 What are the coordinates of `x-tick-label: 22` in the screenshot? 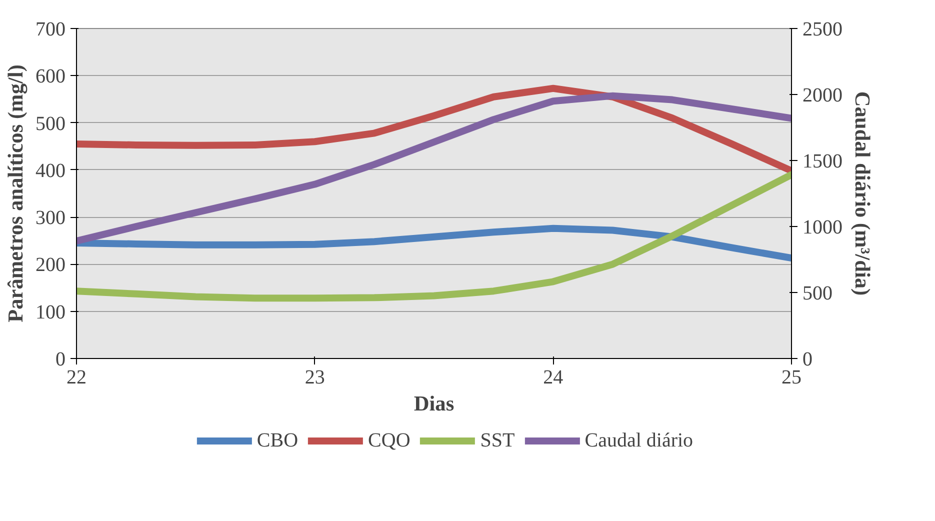 It's located at (76, 377).